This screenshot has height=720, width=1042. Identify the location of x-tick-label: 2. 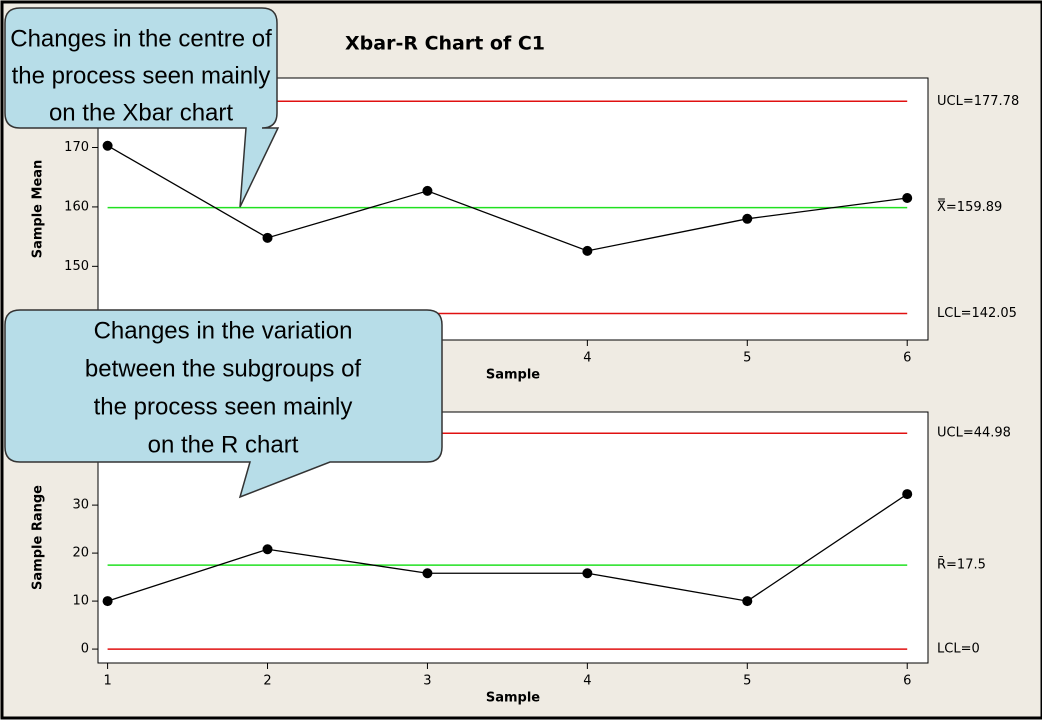
(267, 681).